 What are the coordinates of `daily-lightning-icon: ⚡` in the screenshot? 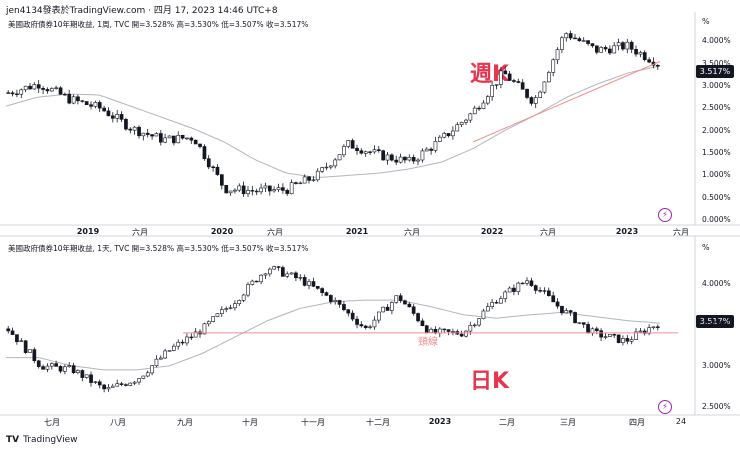 It's located at (665, 407).